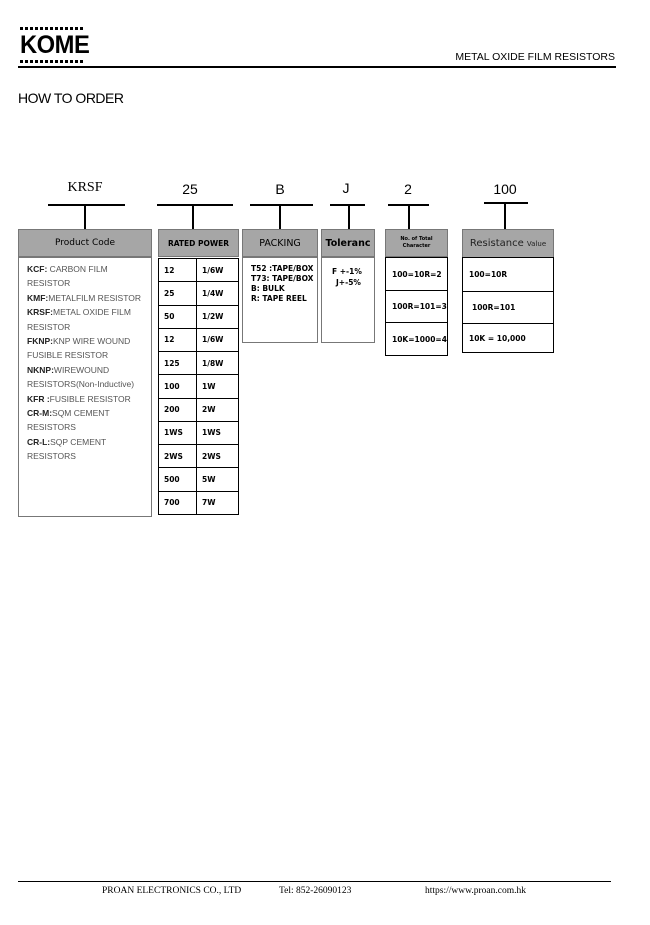  I want to click on product-code-header: Product Code, so click(85, 243).